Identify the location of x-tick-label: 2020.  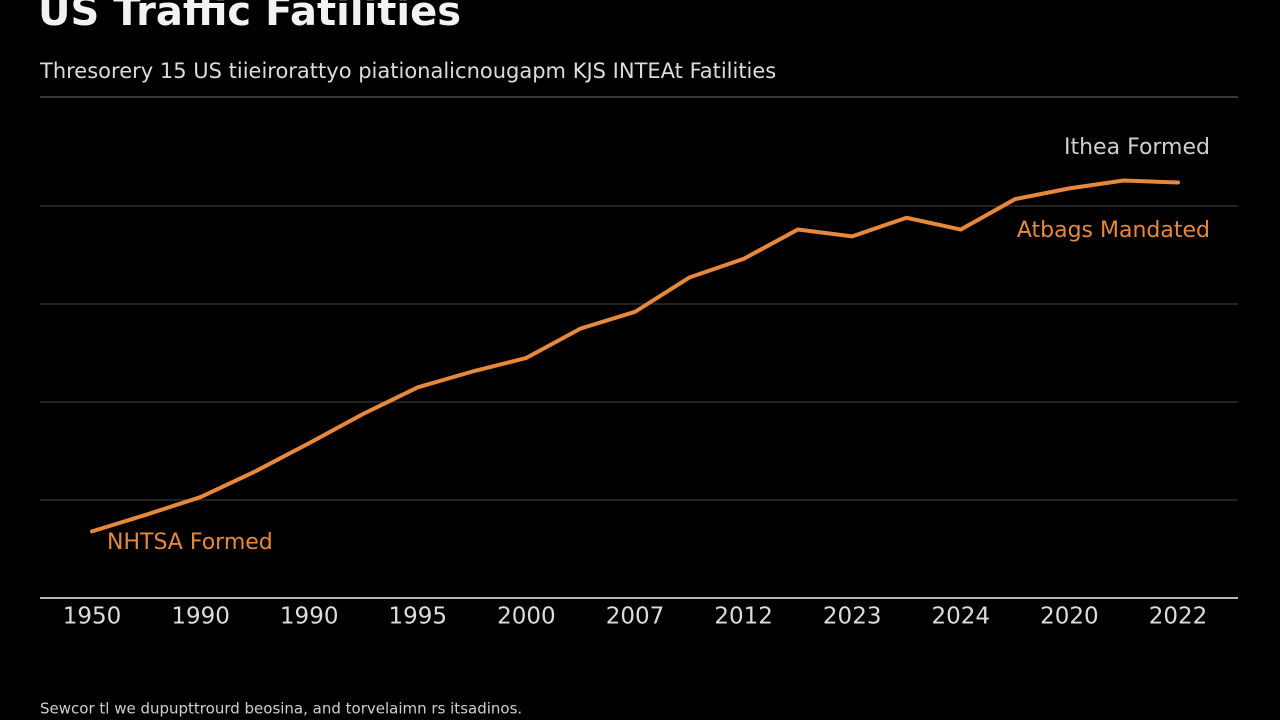
(1069, 617).